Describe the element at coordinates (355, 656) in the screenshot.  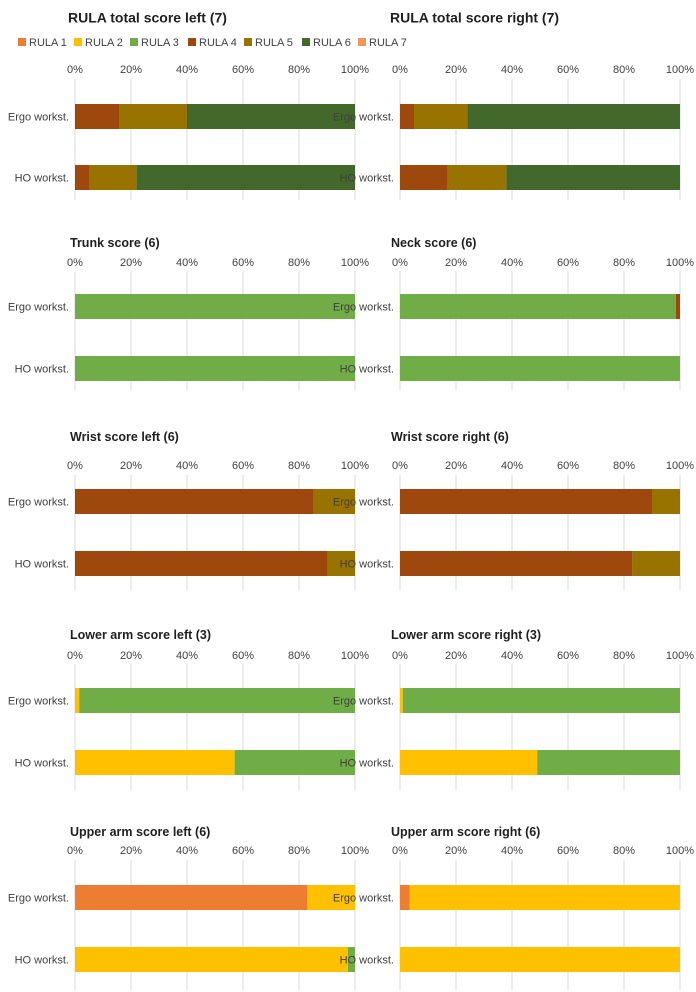
I see `chart-7-tick-label: 100%` at that location.